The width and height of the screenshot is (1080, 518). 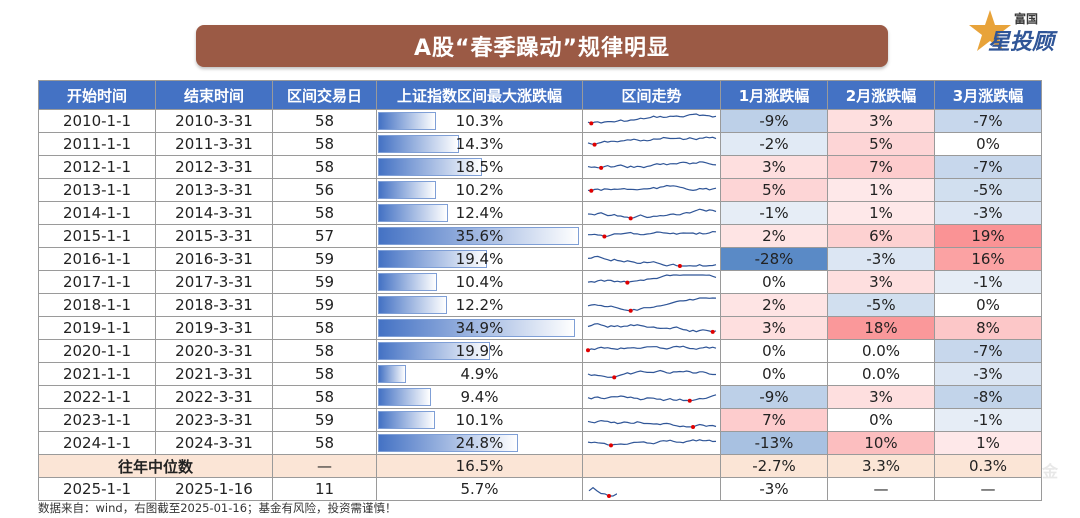 What do you see at coordinates (214, 190) in the screenshot?
I see `end-date-cell: 2013-3-31` at bounding box center [214, 190].